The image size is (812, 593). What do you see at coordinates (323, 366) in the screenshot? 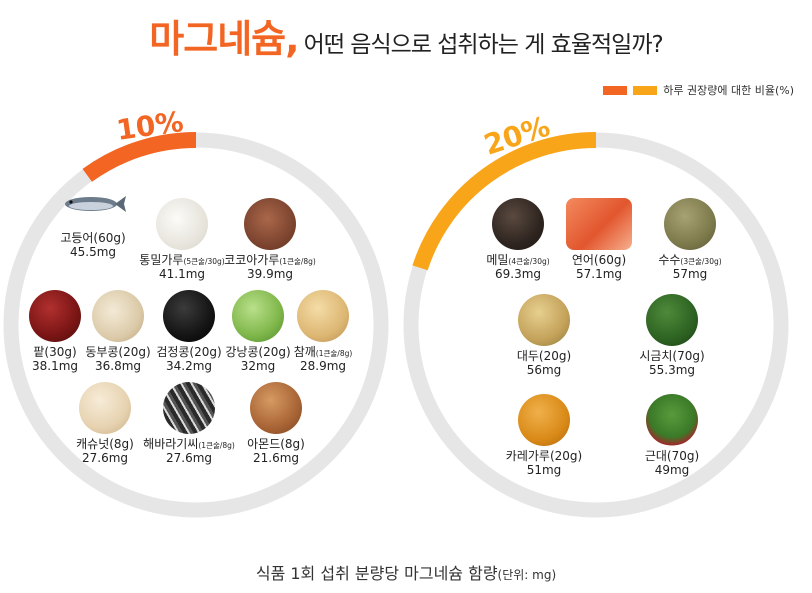
I see `food-amount: 28.9mg` at bounding box center [323, 366].